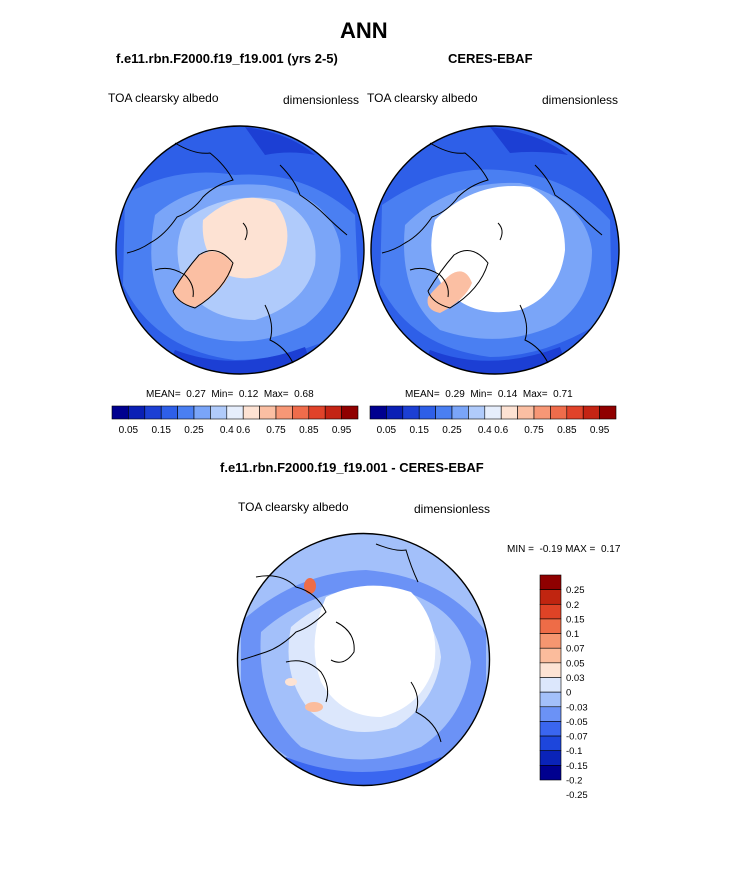 The width and height of the screenshot is (733, 882). Describe the element at coordinates (580, 549) in the screenshot. I see `diff-max-label: MAX =` at that location.